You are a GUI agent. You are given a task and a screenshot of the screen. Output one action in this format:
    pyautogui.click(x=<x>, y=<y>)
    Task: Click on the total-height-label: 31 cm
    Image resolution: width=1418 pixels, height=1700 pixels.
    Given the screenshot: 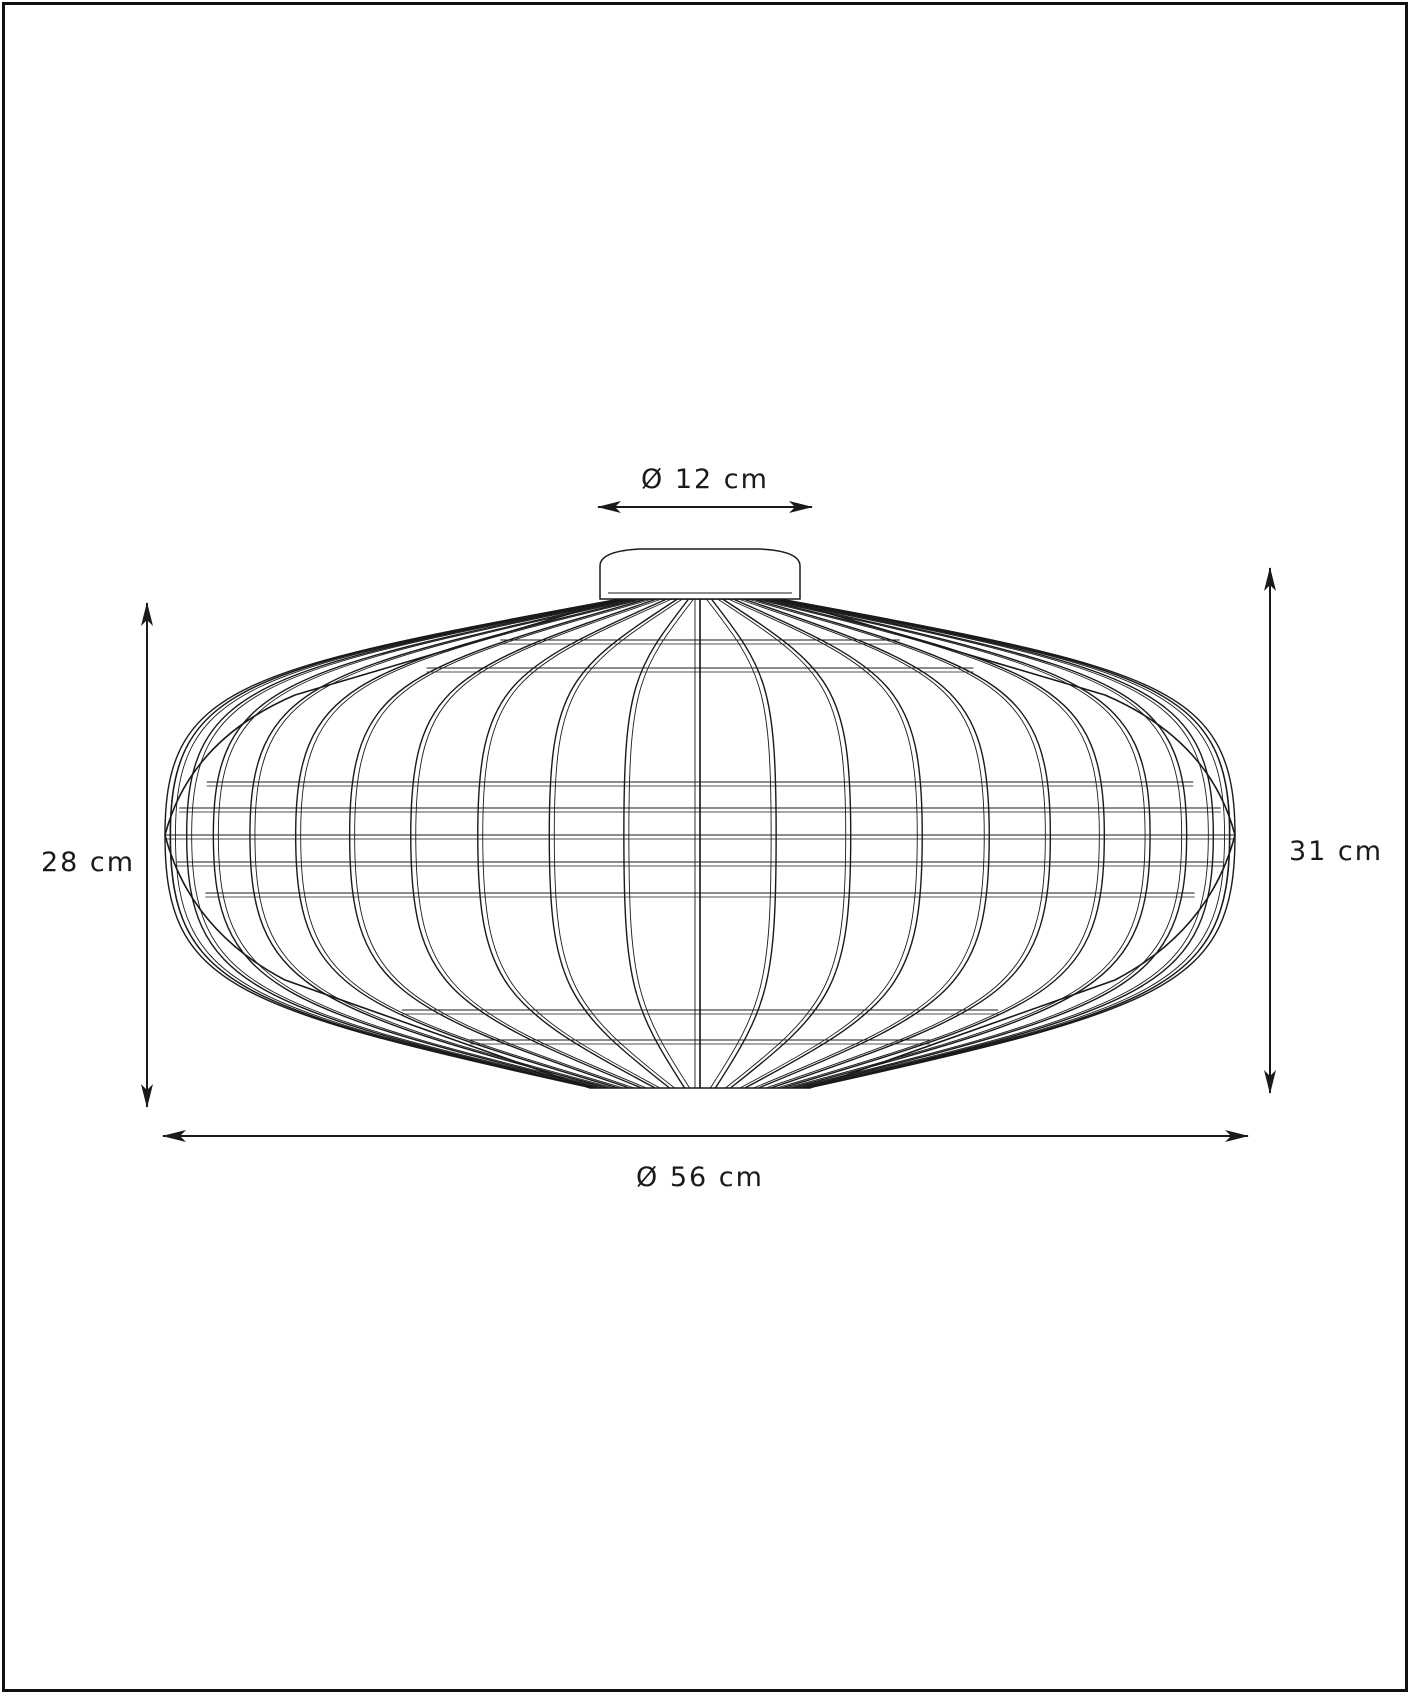 What is the action you would take?
    pyautogui.click(x=1336, y=851)
    